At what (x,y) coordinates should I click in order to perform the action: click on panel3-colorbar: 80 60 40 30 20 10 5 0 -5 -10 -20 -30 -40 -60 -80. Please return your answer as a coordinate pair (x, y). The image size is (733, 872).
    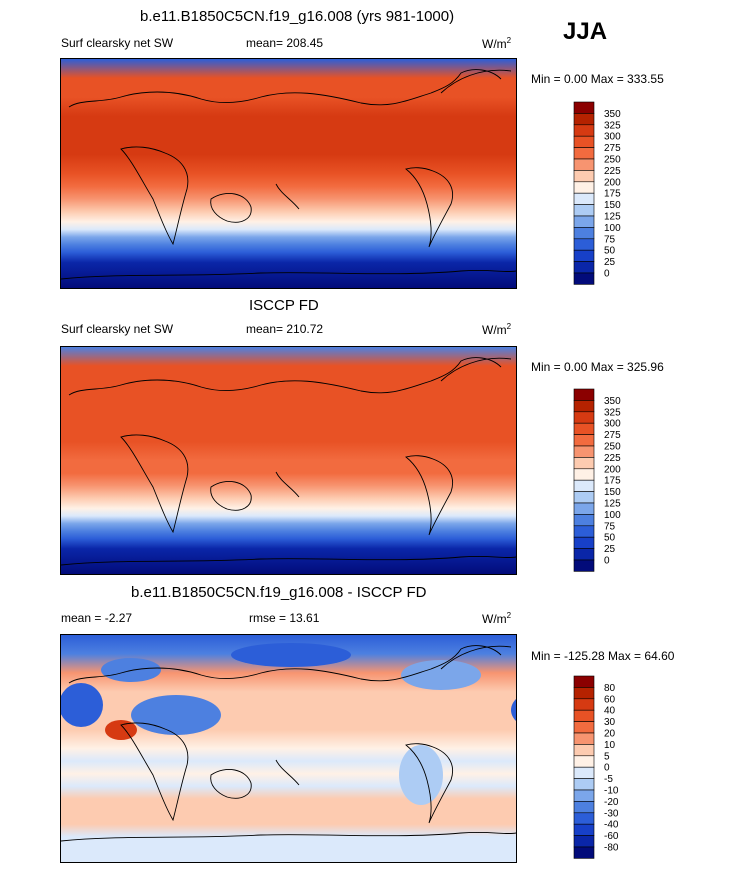
    Looking at the image, I should click on (613, 767).